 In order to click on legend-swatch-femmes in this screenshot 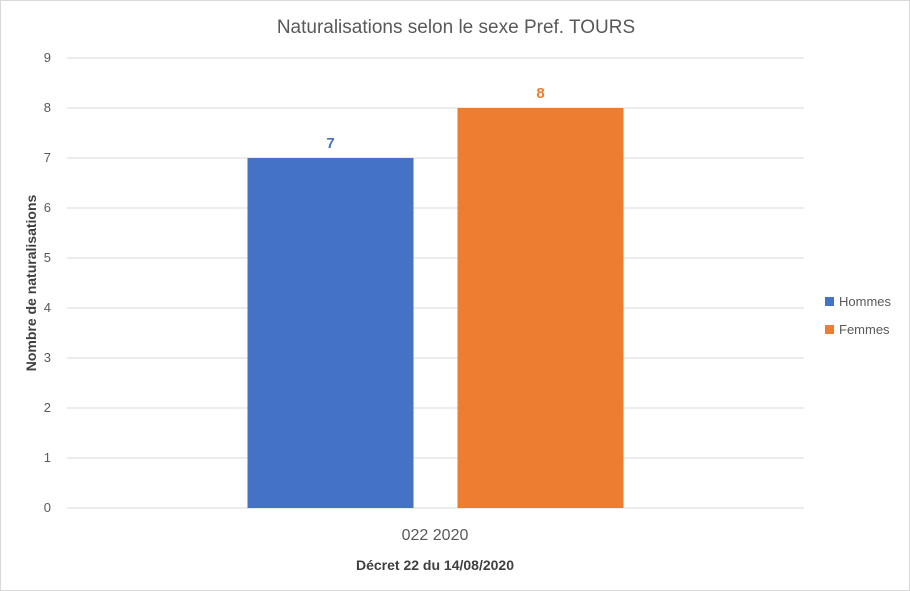, I will do `click(829, 329)`.